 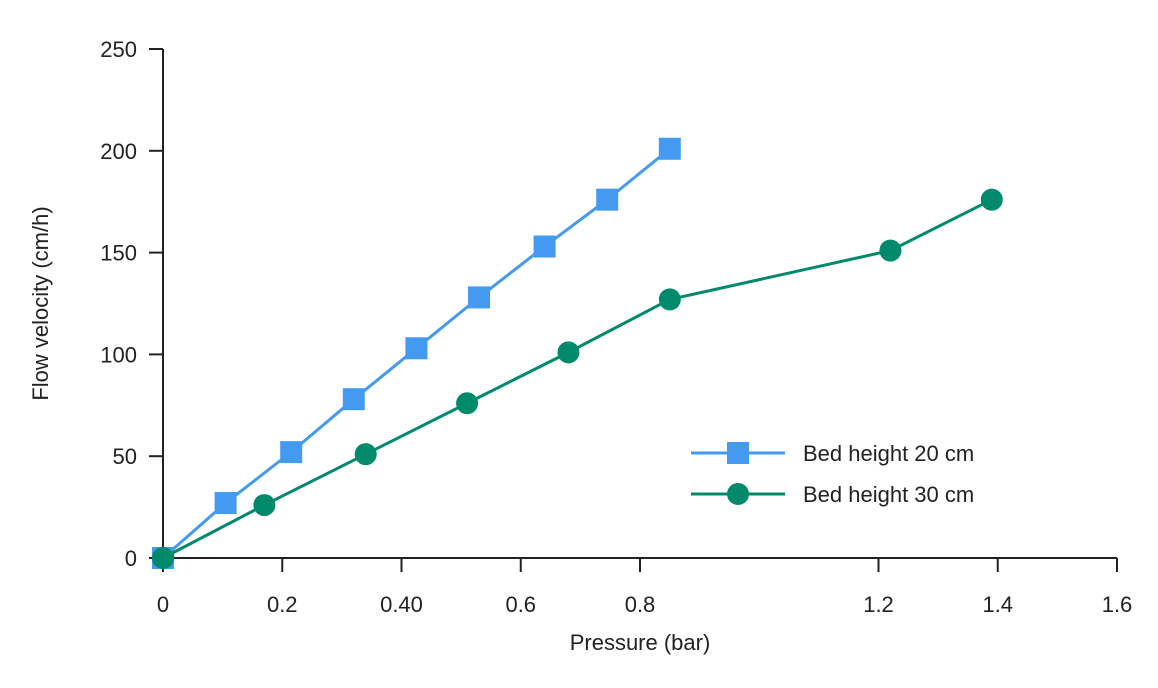 What do you see at coordinates (1117, 604) in the screenshot?
I see `x-tick-label: 1.6` at bounding box center [1117, 604].